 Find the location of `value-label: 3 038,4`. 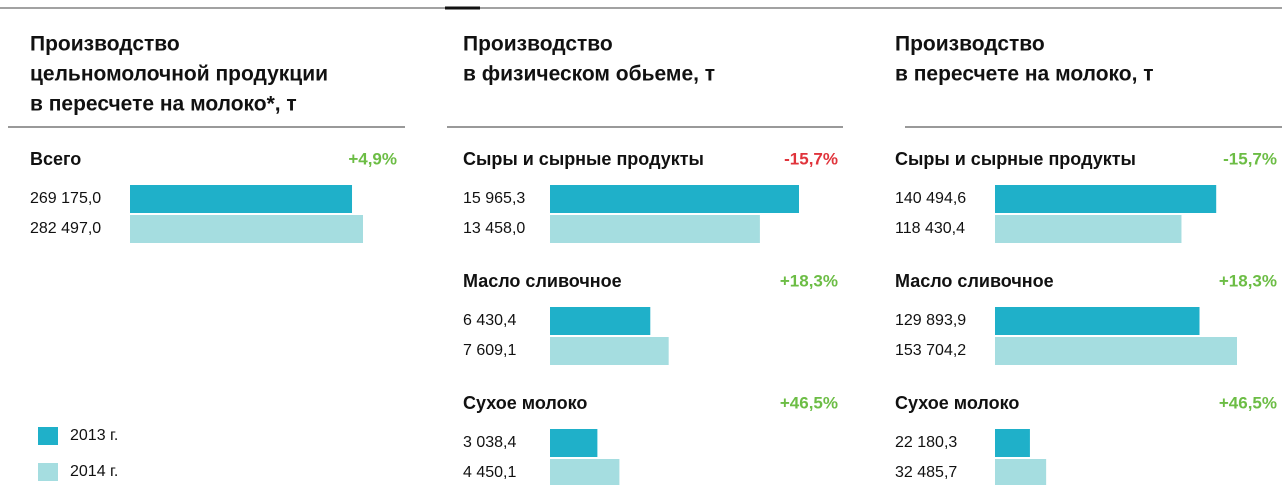

value-label: 3 038,4 is located at coordinates (489, 442).